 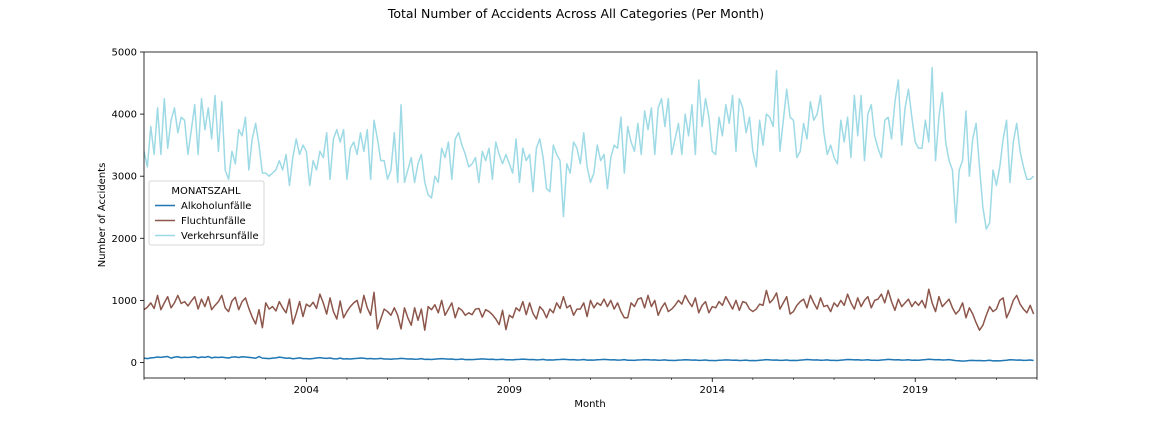 I want to click on series-line-Fluchtunfälle, so click(x=589, y=309).